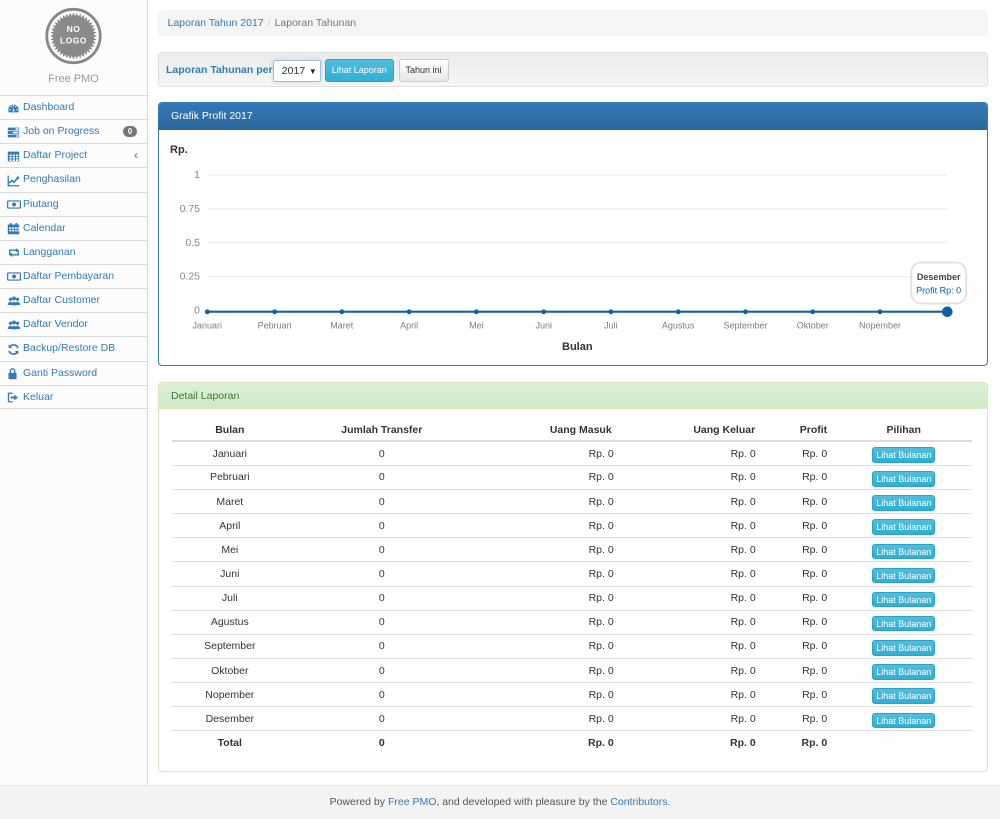  I want to click on svg-text: NO, so click(74, 29).